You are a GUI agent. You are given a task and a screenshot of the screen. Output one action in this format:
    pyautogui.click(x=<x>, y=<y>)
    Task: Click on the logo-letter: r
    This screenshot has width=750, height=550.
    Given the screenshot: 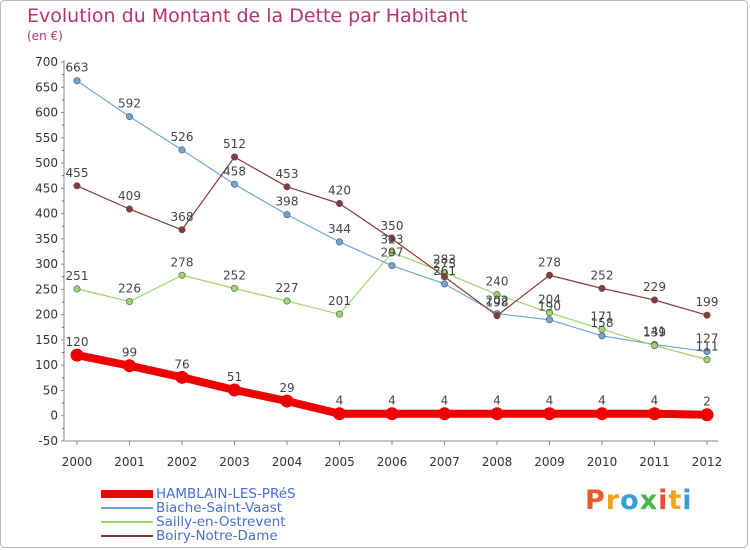 What is the action you would take?
    pyautogui.click(x=613, y=500)
    